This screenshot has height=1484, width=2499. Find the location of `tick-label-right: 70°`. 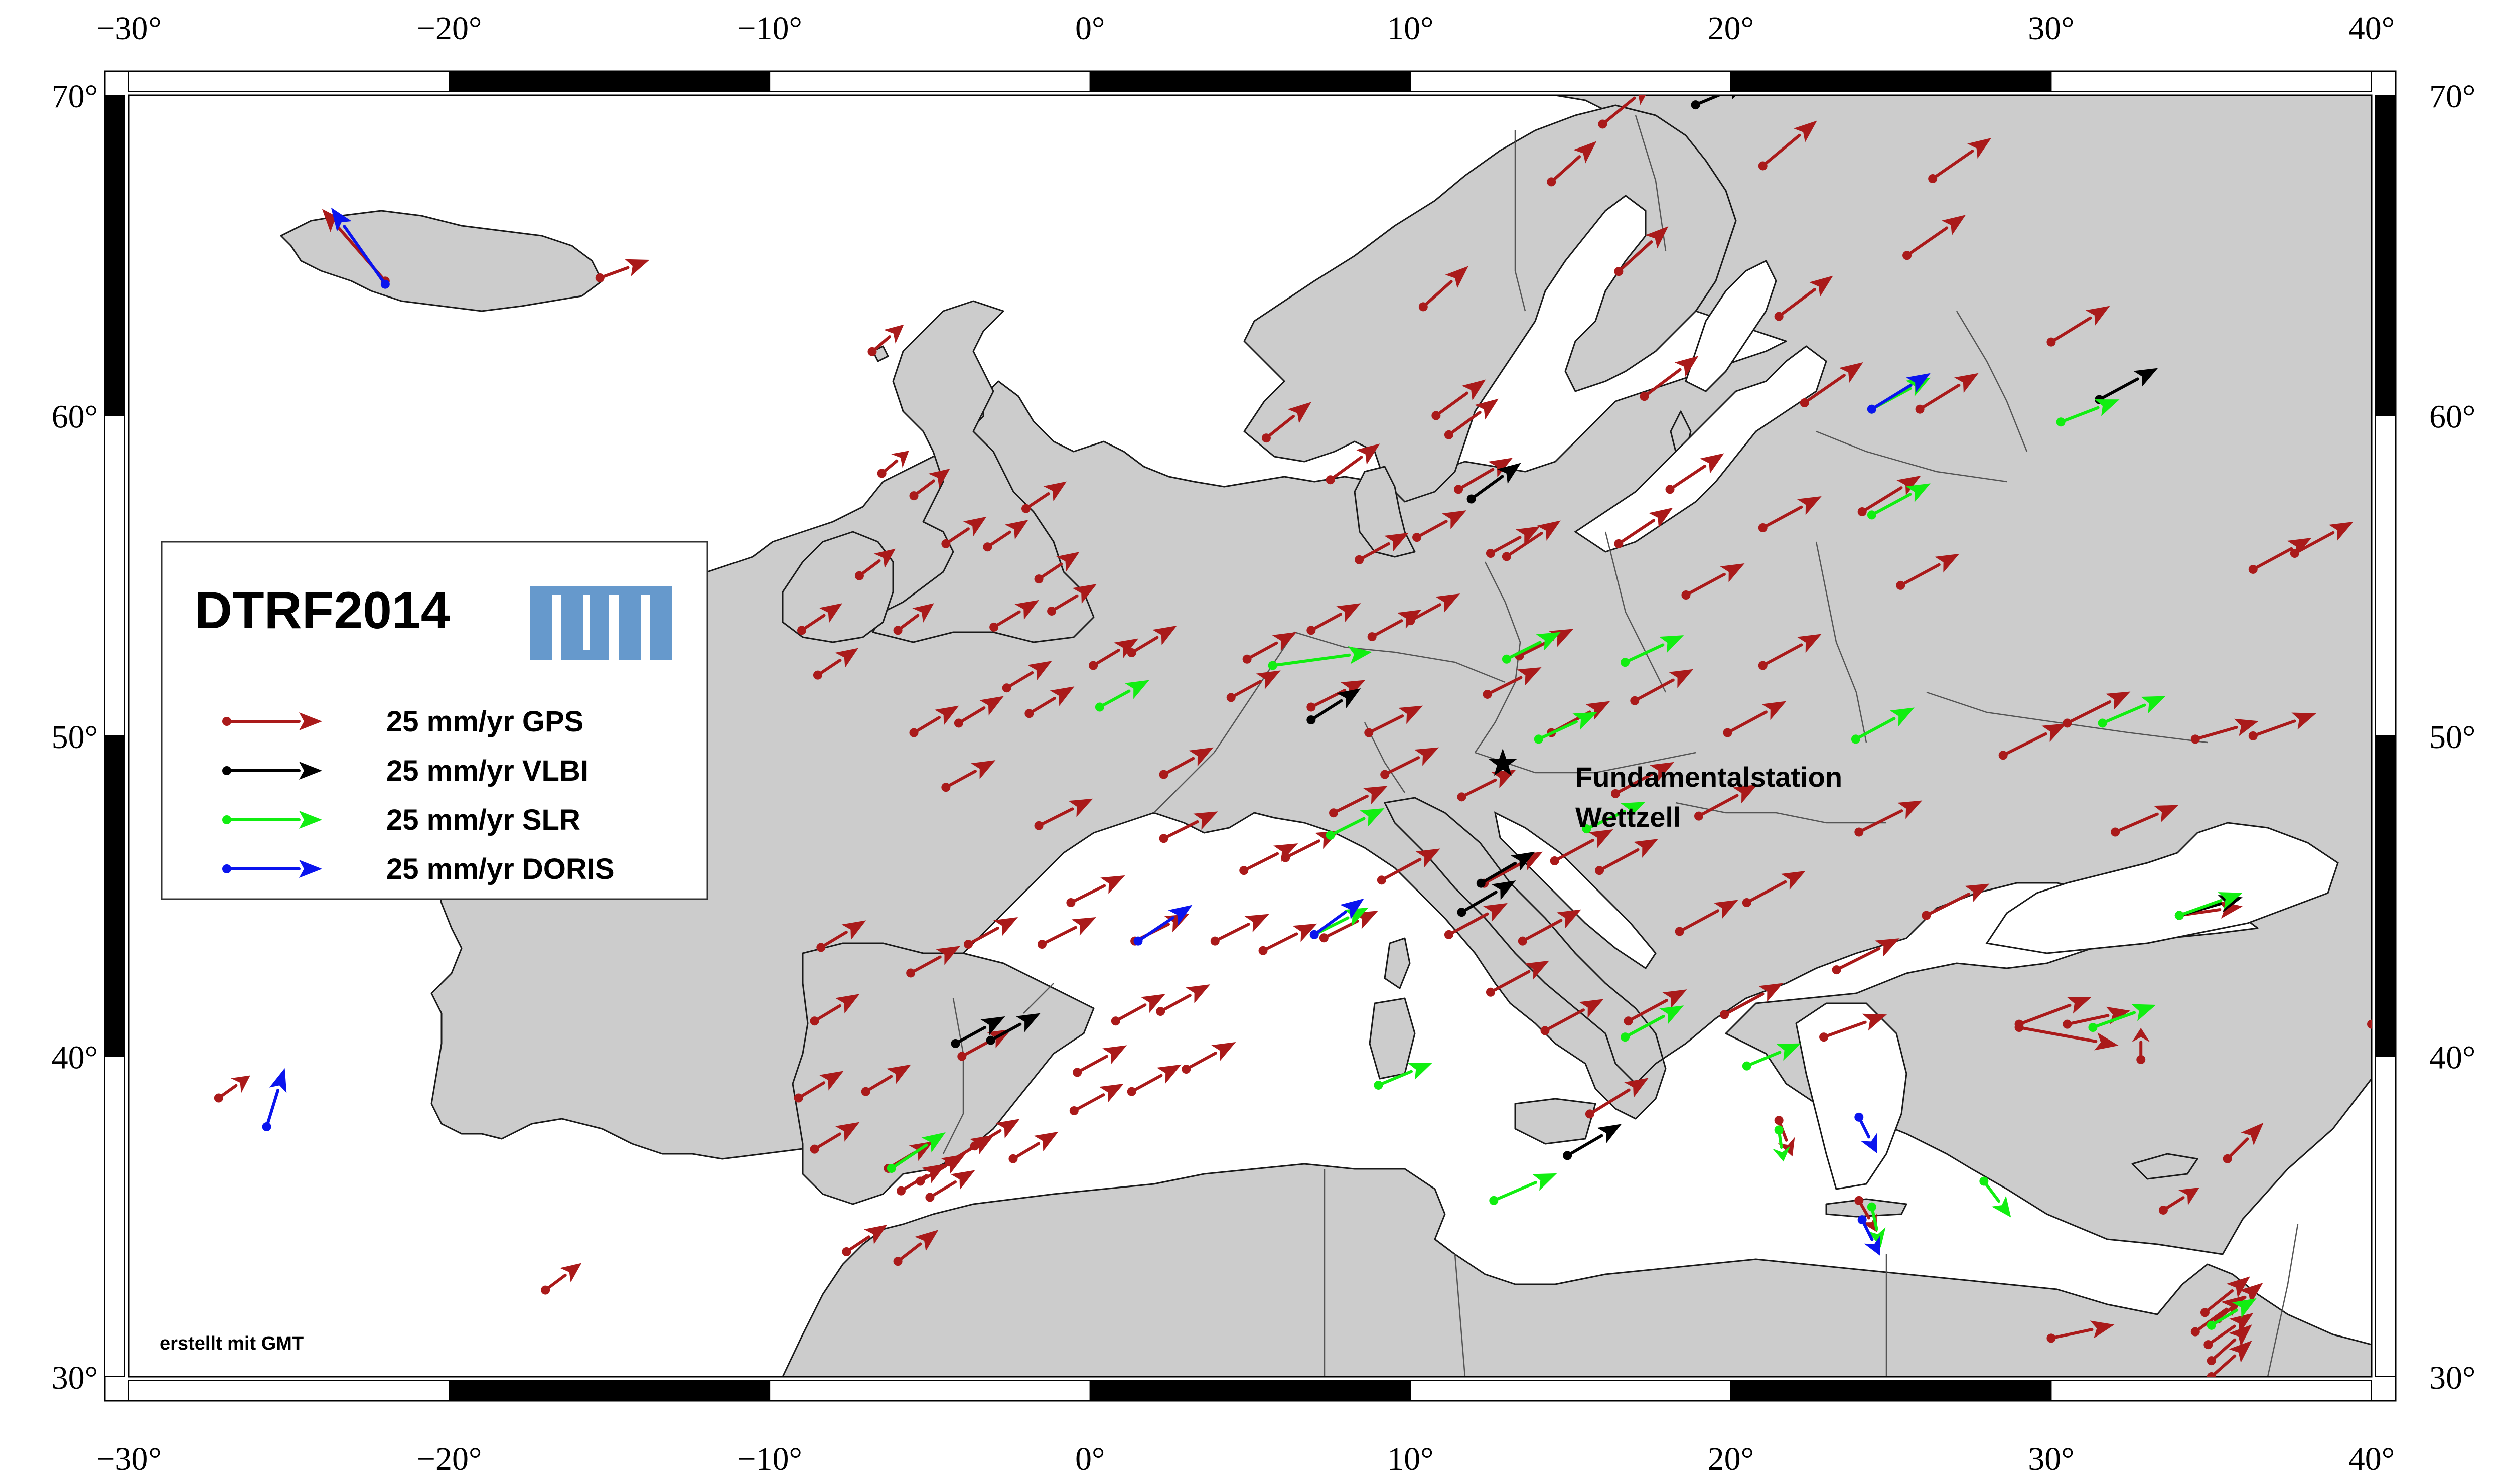

tick-label-right: 70° is located at coordinates (2452, 96).